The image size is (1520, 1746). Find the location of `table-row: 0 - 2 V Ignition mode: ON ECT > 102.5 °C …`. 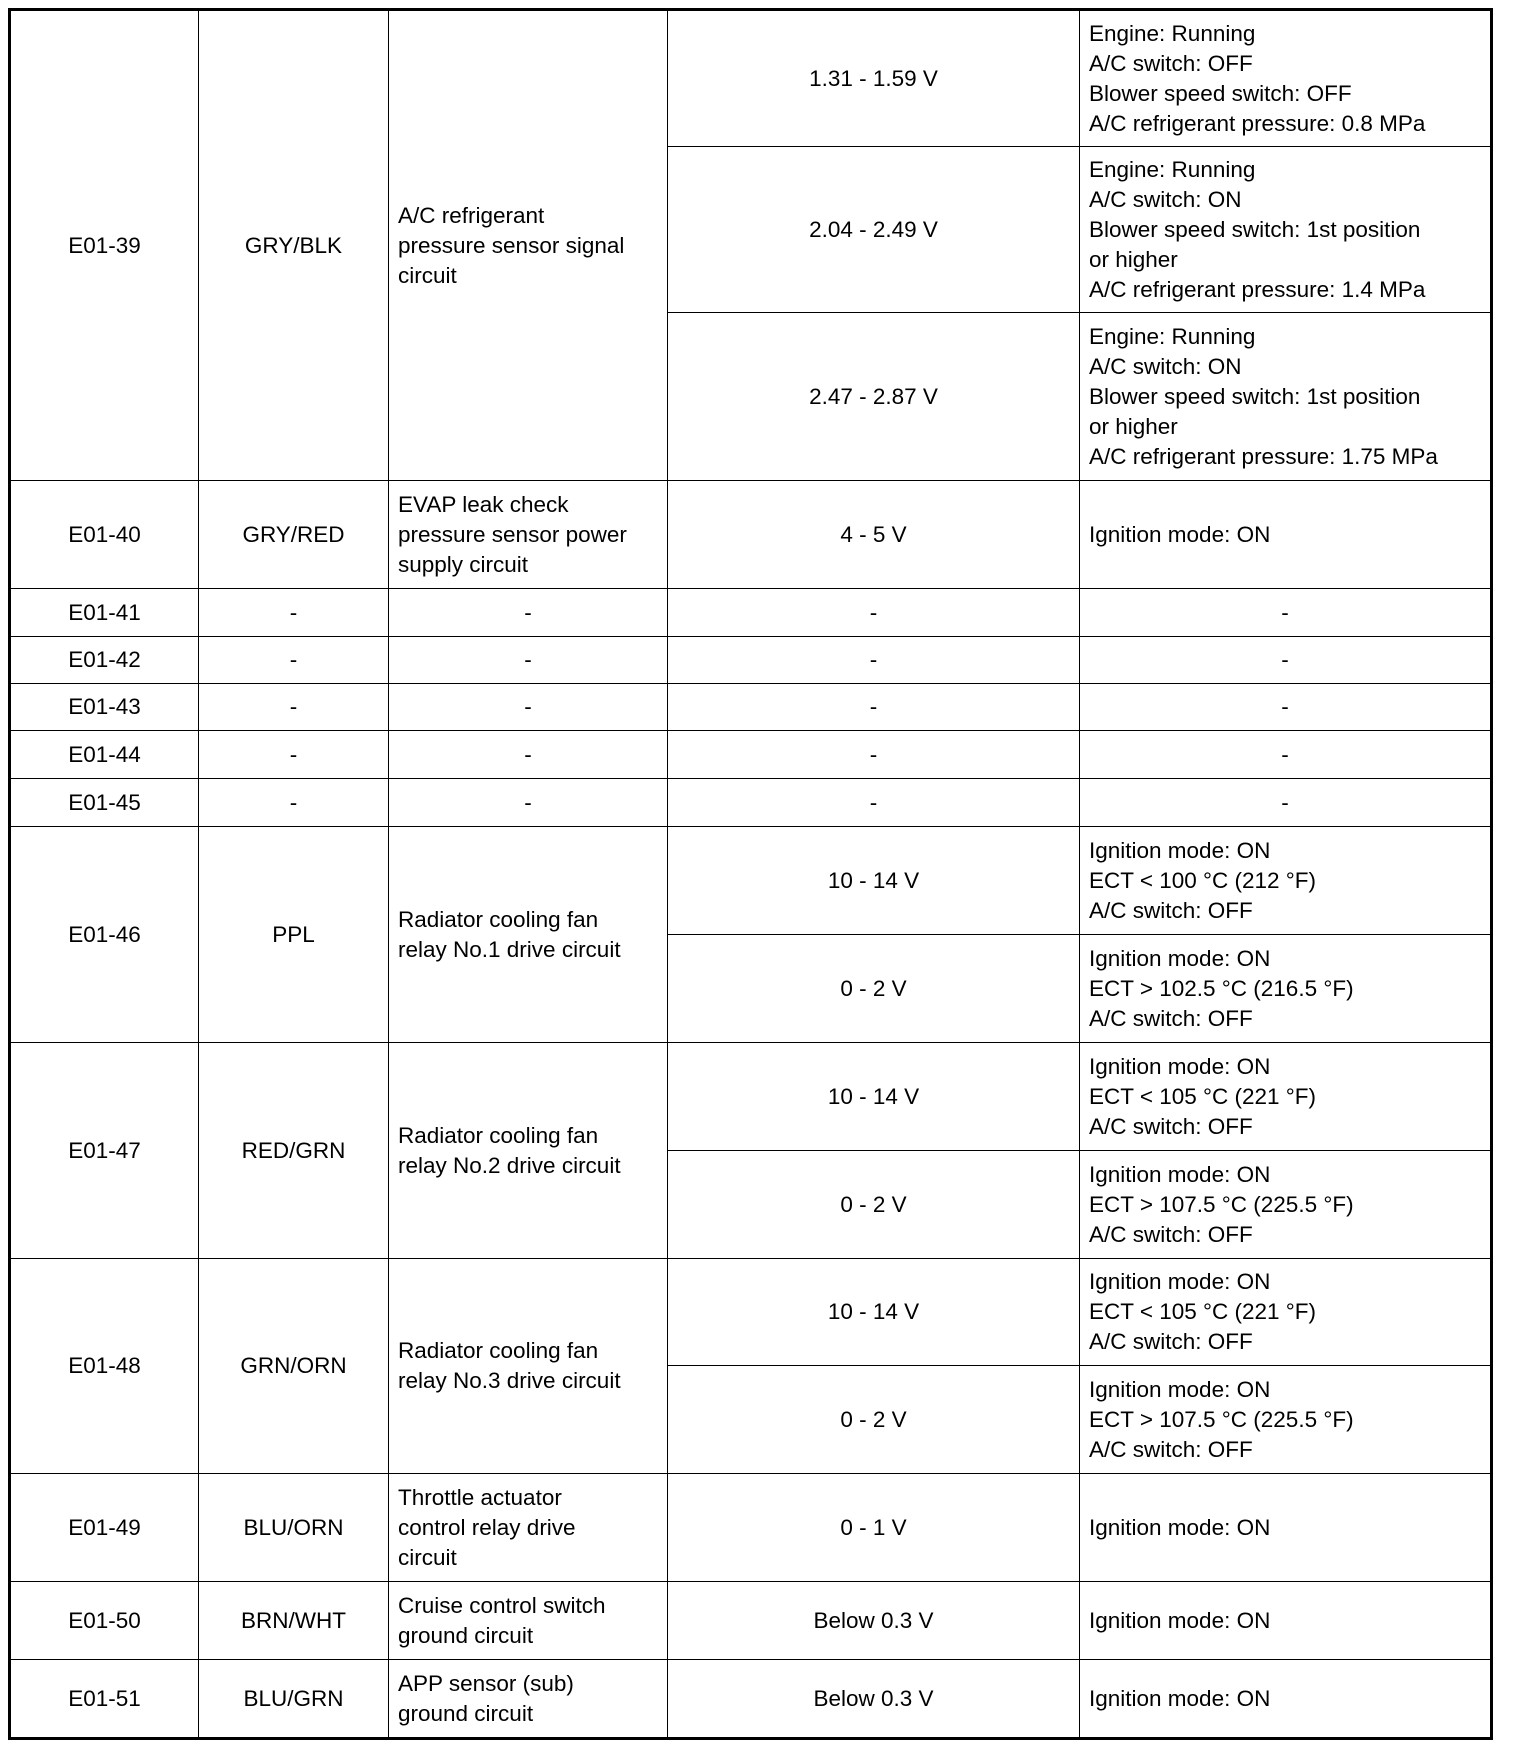

table-row: 0 - 2 V Ignition mode: ON ECT > 102.5 °C … is located at coordinates (751, 988).